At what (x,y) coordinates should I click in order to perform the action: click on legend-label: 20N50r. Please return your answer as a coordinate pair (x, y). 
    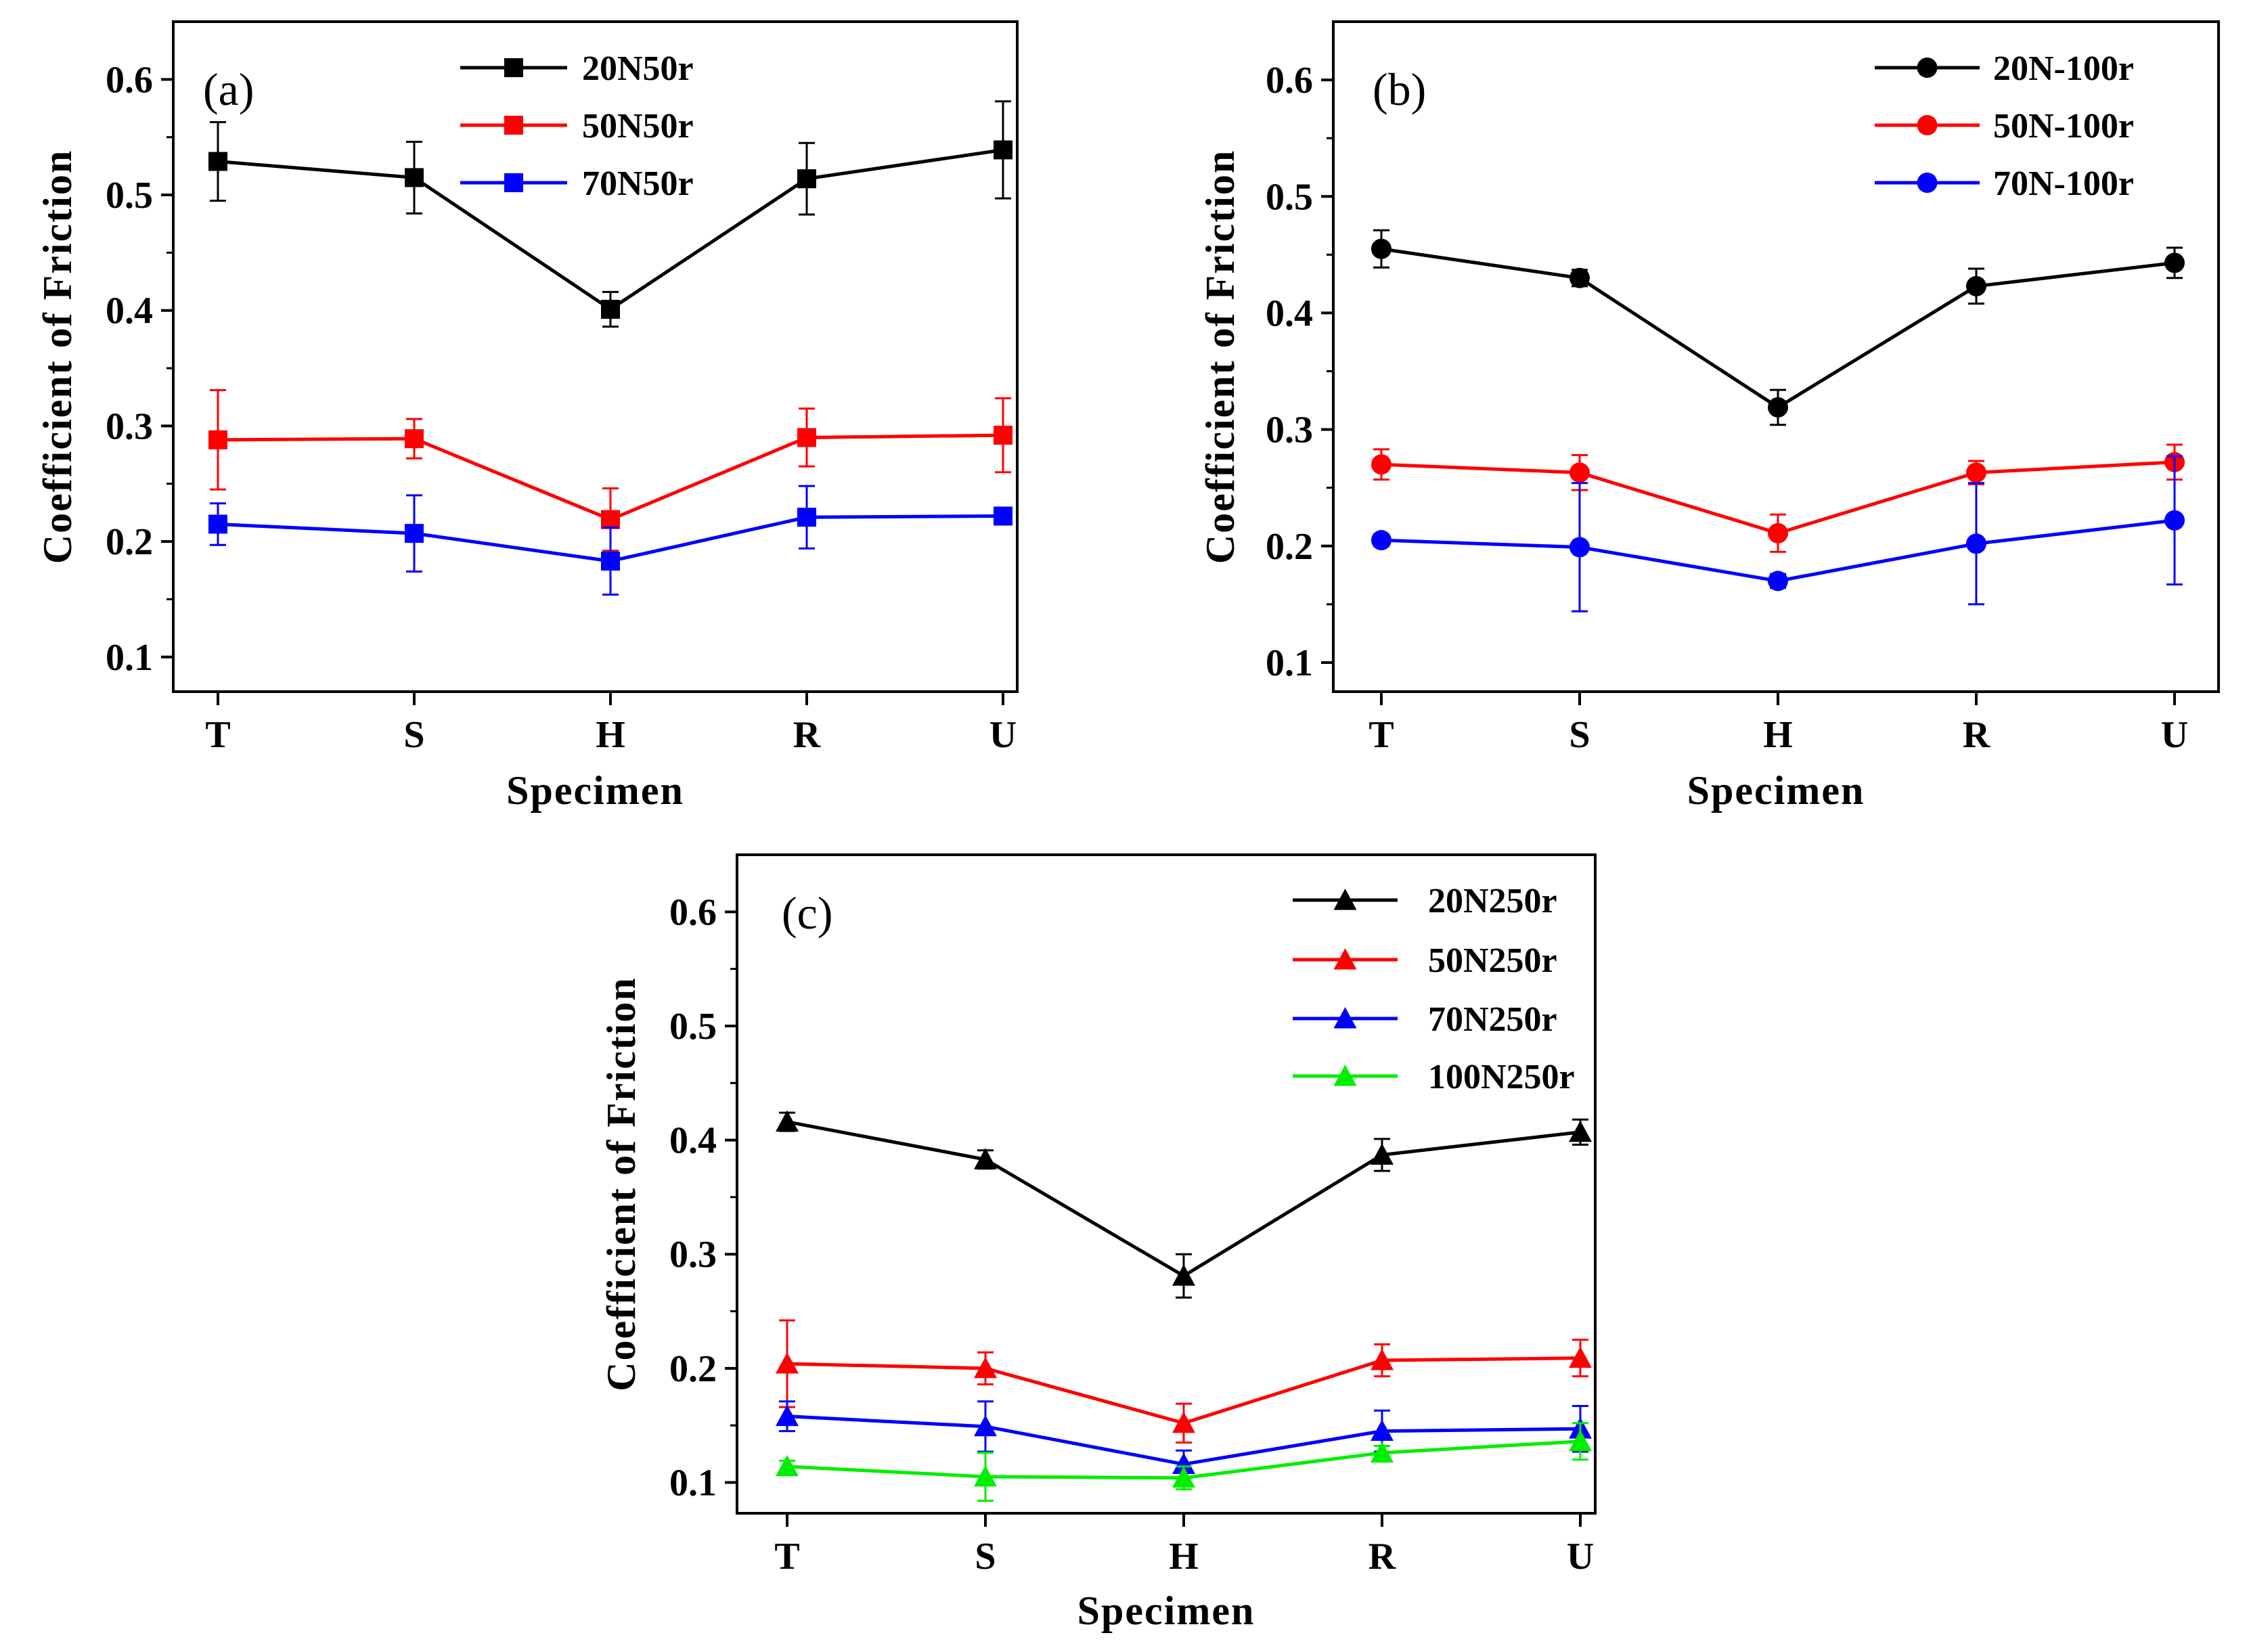
    Looking at the image, I should click on (638, 68).